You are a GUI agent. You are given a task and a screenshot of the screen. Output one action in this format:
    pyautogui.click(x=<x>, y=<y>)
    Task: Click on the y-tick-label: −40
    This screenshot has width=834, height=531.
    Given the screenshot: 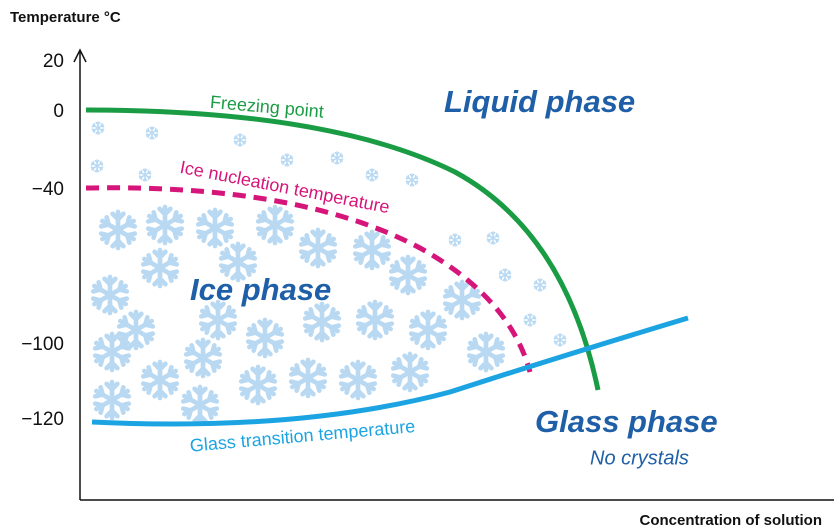 What is the action you would take?
    pyautogui.click(x=48, y=189)
    